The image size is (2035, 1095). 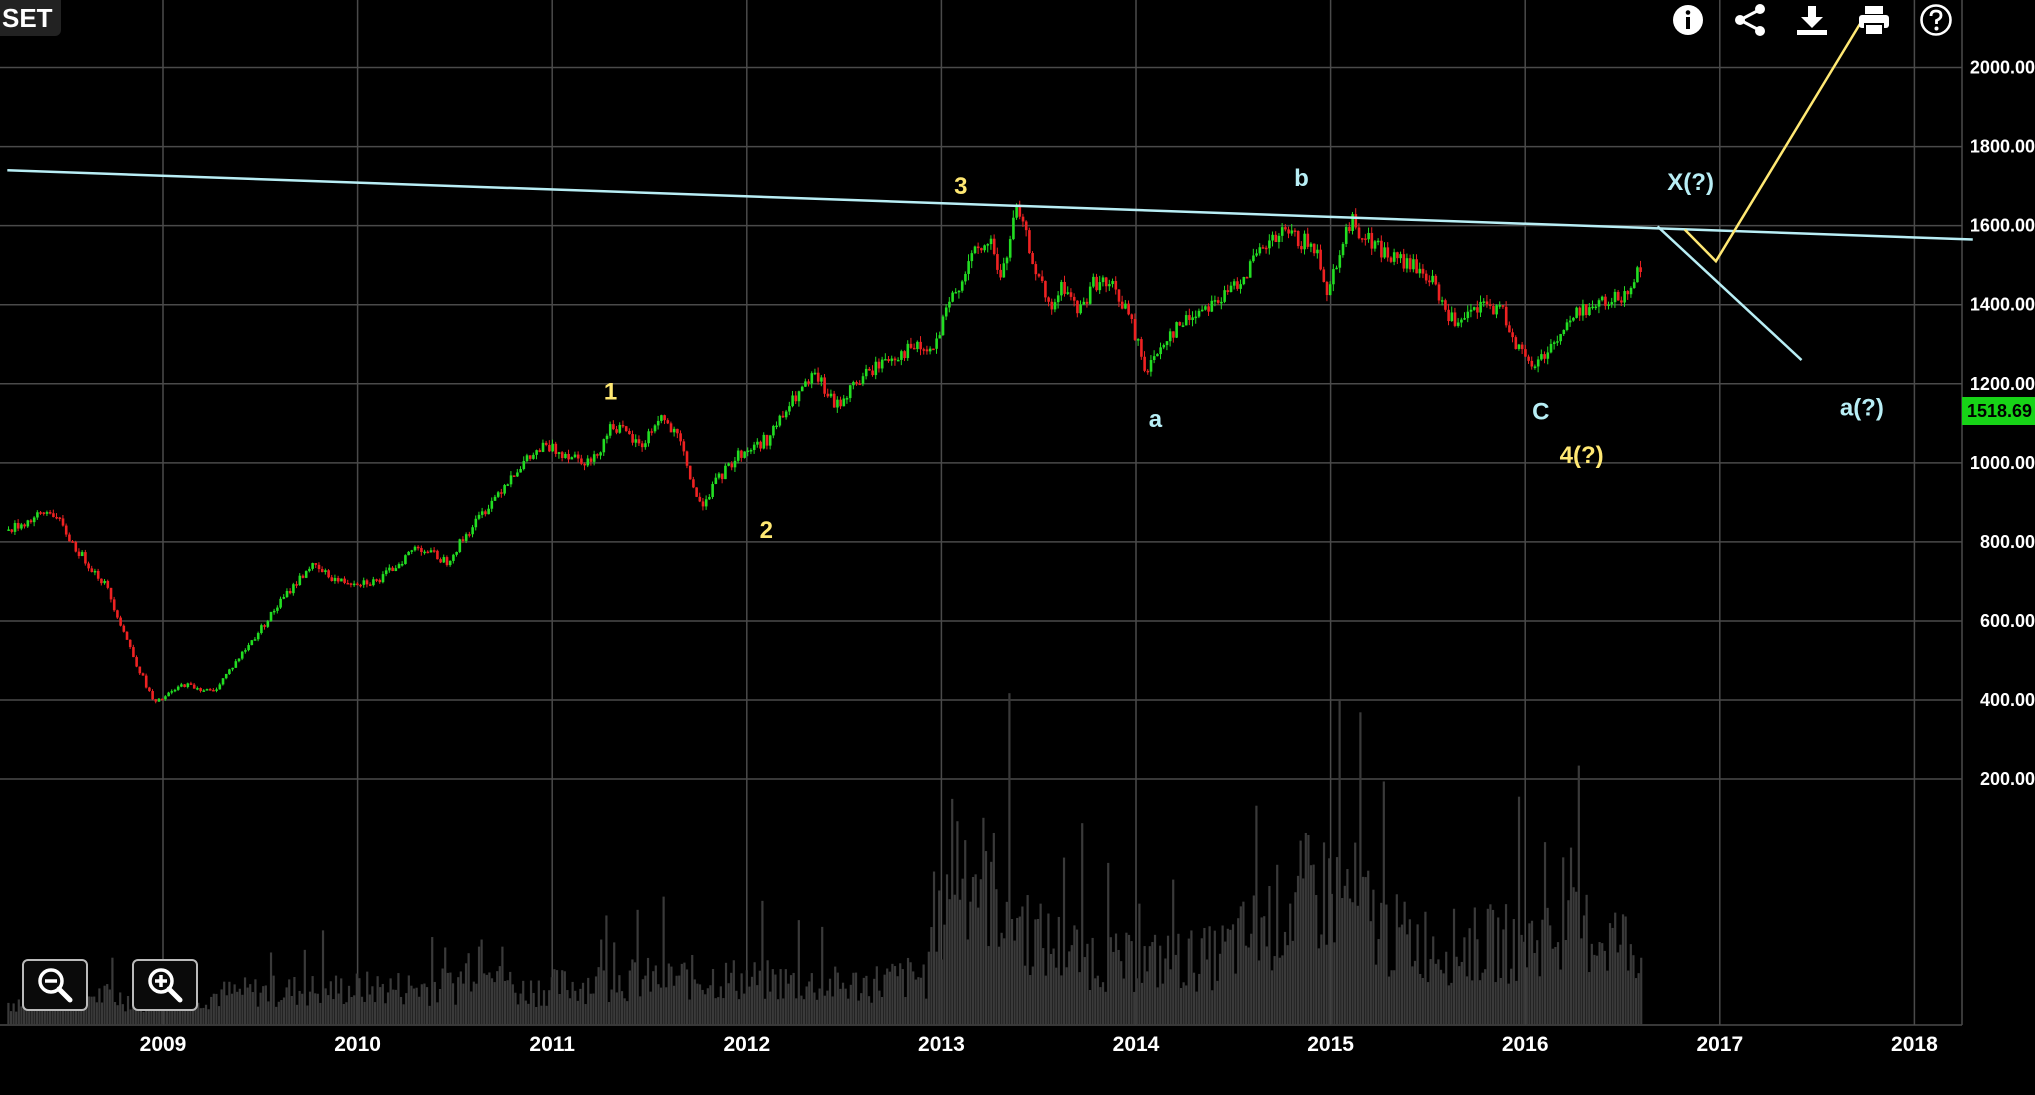 What do you see at coordinates (1750, 20) in the screenshot?
I see `share-icon` at bounding box center [1750, 20].